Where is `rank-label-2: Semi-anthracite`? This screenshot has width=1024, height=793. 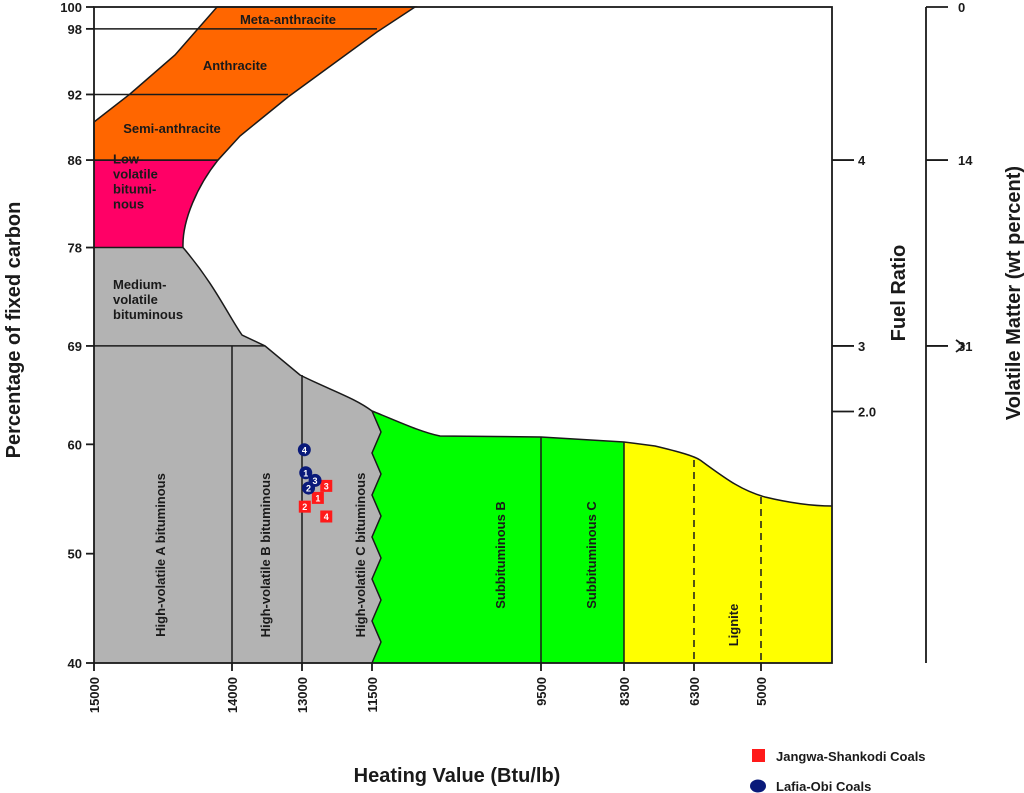 rank-label-2: Semi-anthracite is located at coordinates (172, 128).